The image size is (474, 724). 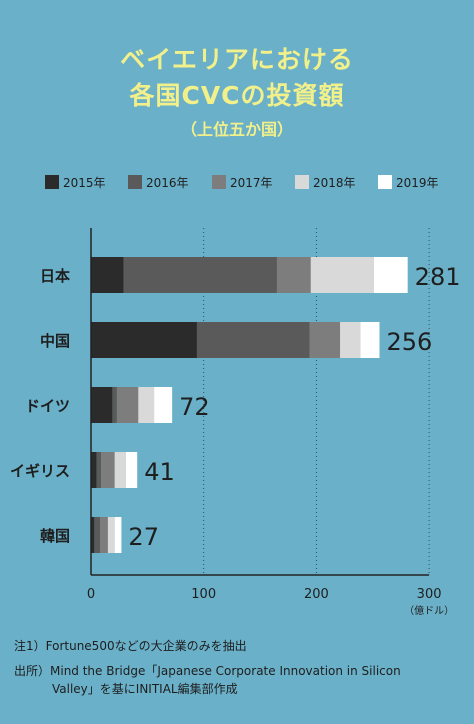 What do you see at coordinates (438, 277) in the screenshot?
I see `total-label: 281` at bounding box center [438, 277].